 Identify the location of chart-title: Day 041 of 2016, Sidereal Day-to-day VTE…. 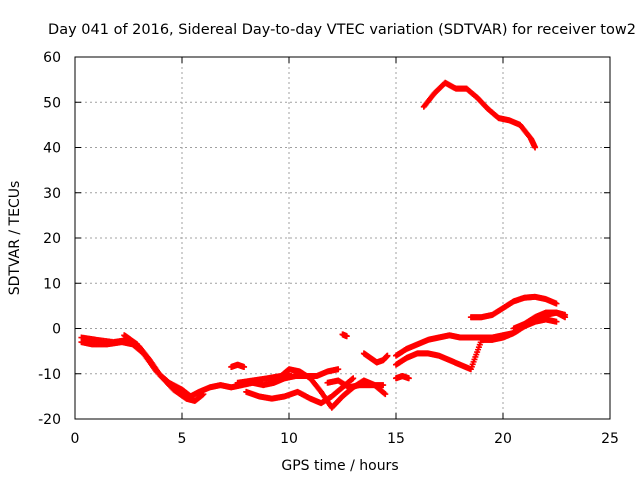
(342, 30).